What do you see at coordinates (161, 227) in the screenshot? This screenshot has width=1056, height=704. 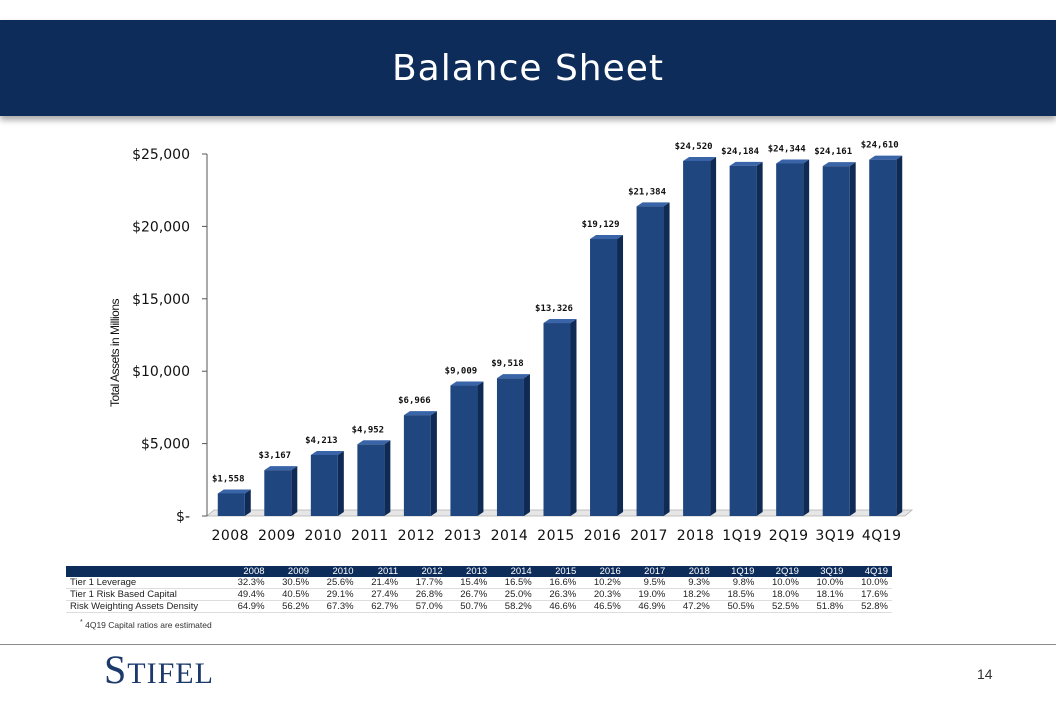 I see `y-tick-label: $20,000` at bounding box center [161, 227].